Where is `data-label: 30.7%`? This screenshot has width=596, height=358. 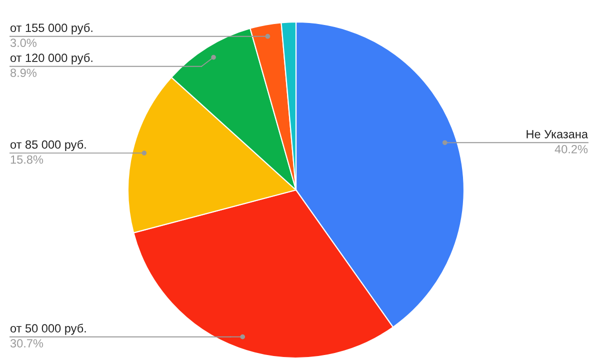 data-label: 30.7% is located at coordinates (27, 343).